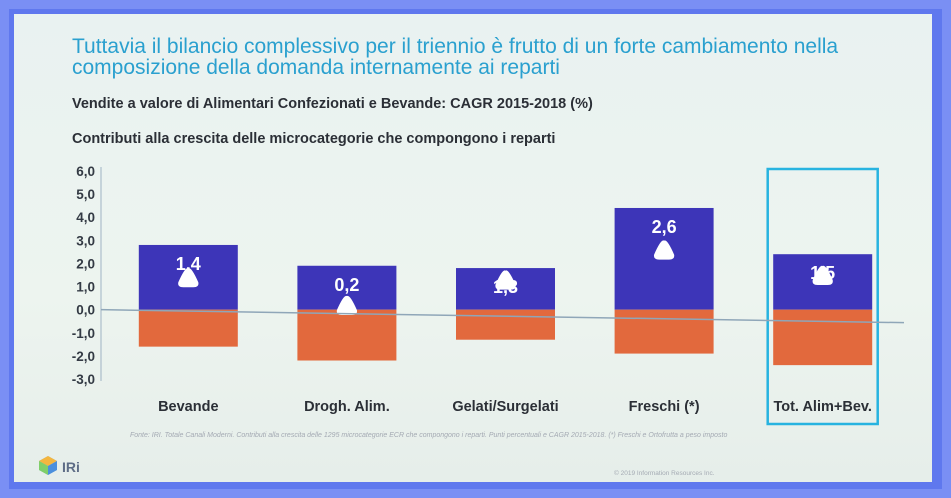  Describe the element at coordinates (188, 407) in the screenshot. I see `x-category-label: Bevande` at that location.